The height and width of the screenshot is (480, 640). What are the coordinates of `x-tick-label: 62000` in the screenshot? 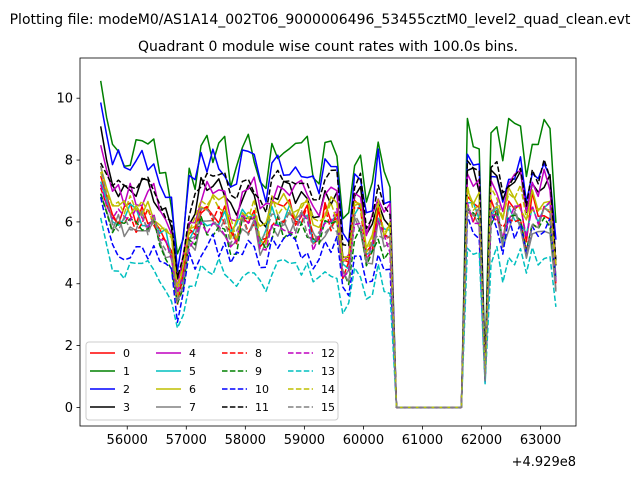 It's located at (481, 440).